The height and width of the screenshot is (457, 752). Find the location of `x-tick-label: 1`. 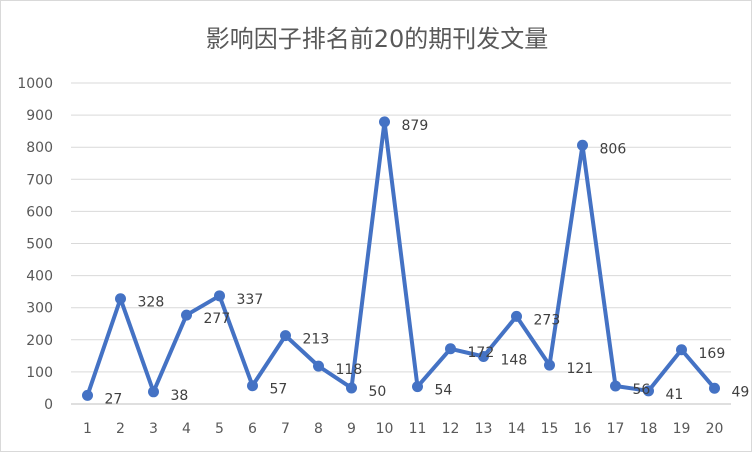

x-tick-label: 1 is located at coordinates (87, 429).